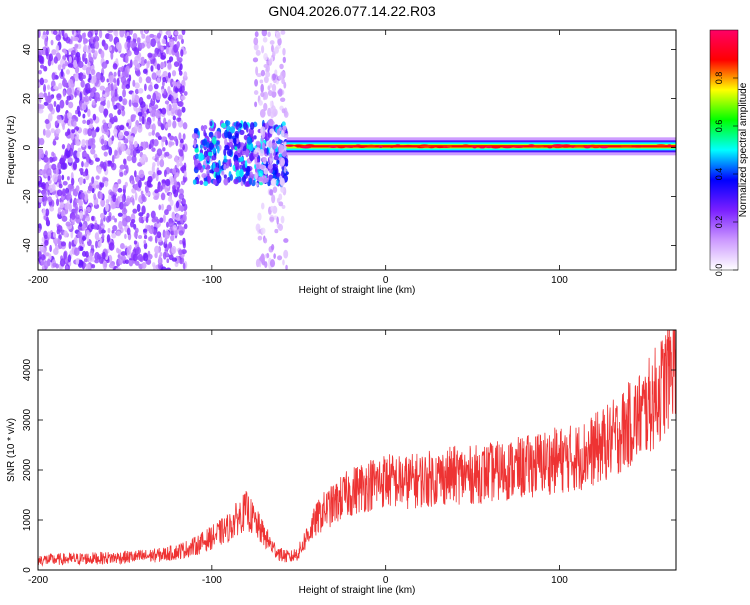 The height and width of the screenshot is (605, 750). I want to click on y-tick-label: 1000, so click(27, 519).